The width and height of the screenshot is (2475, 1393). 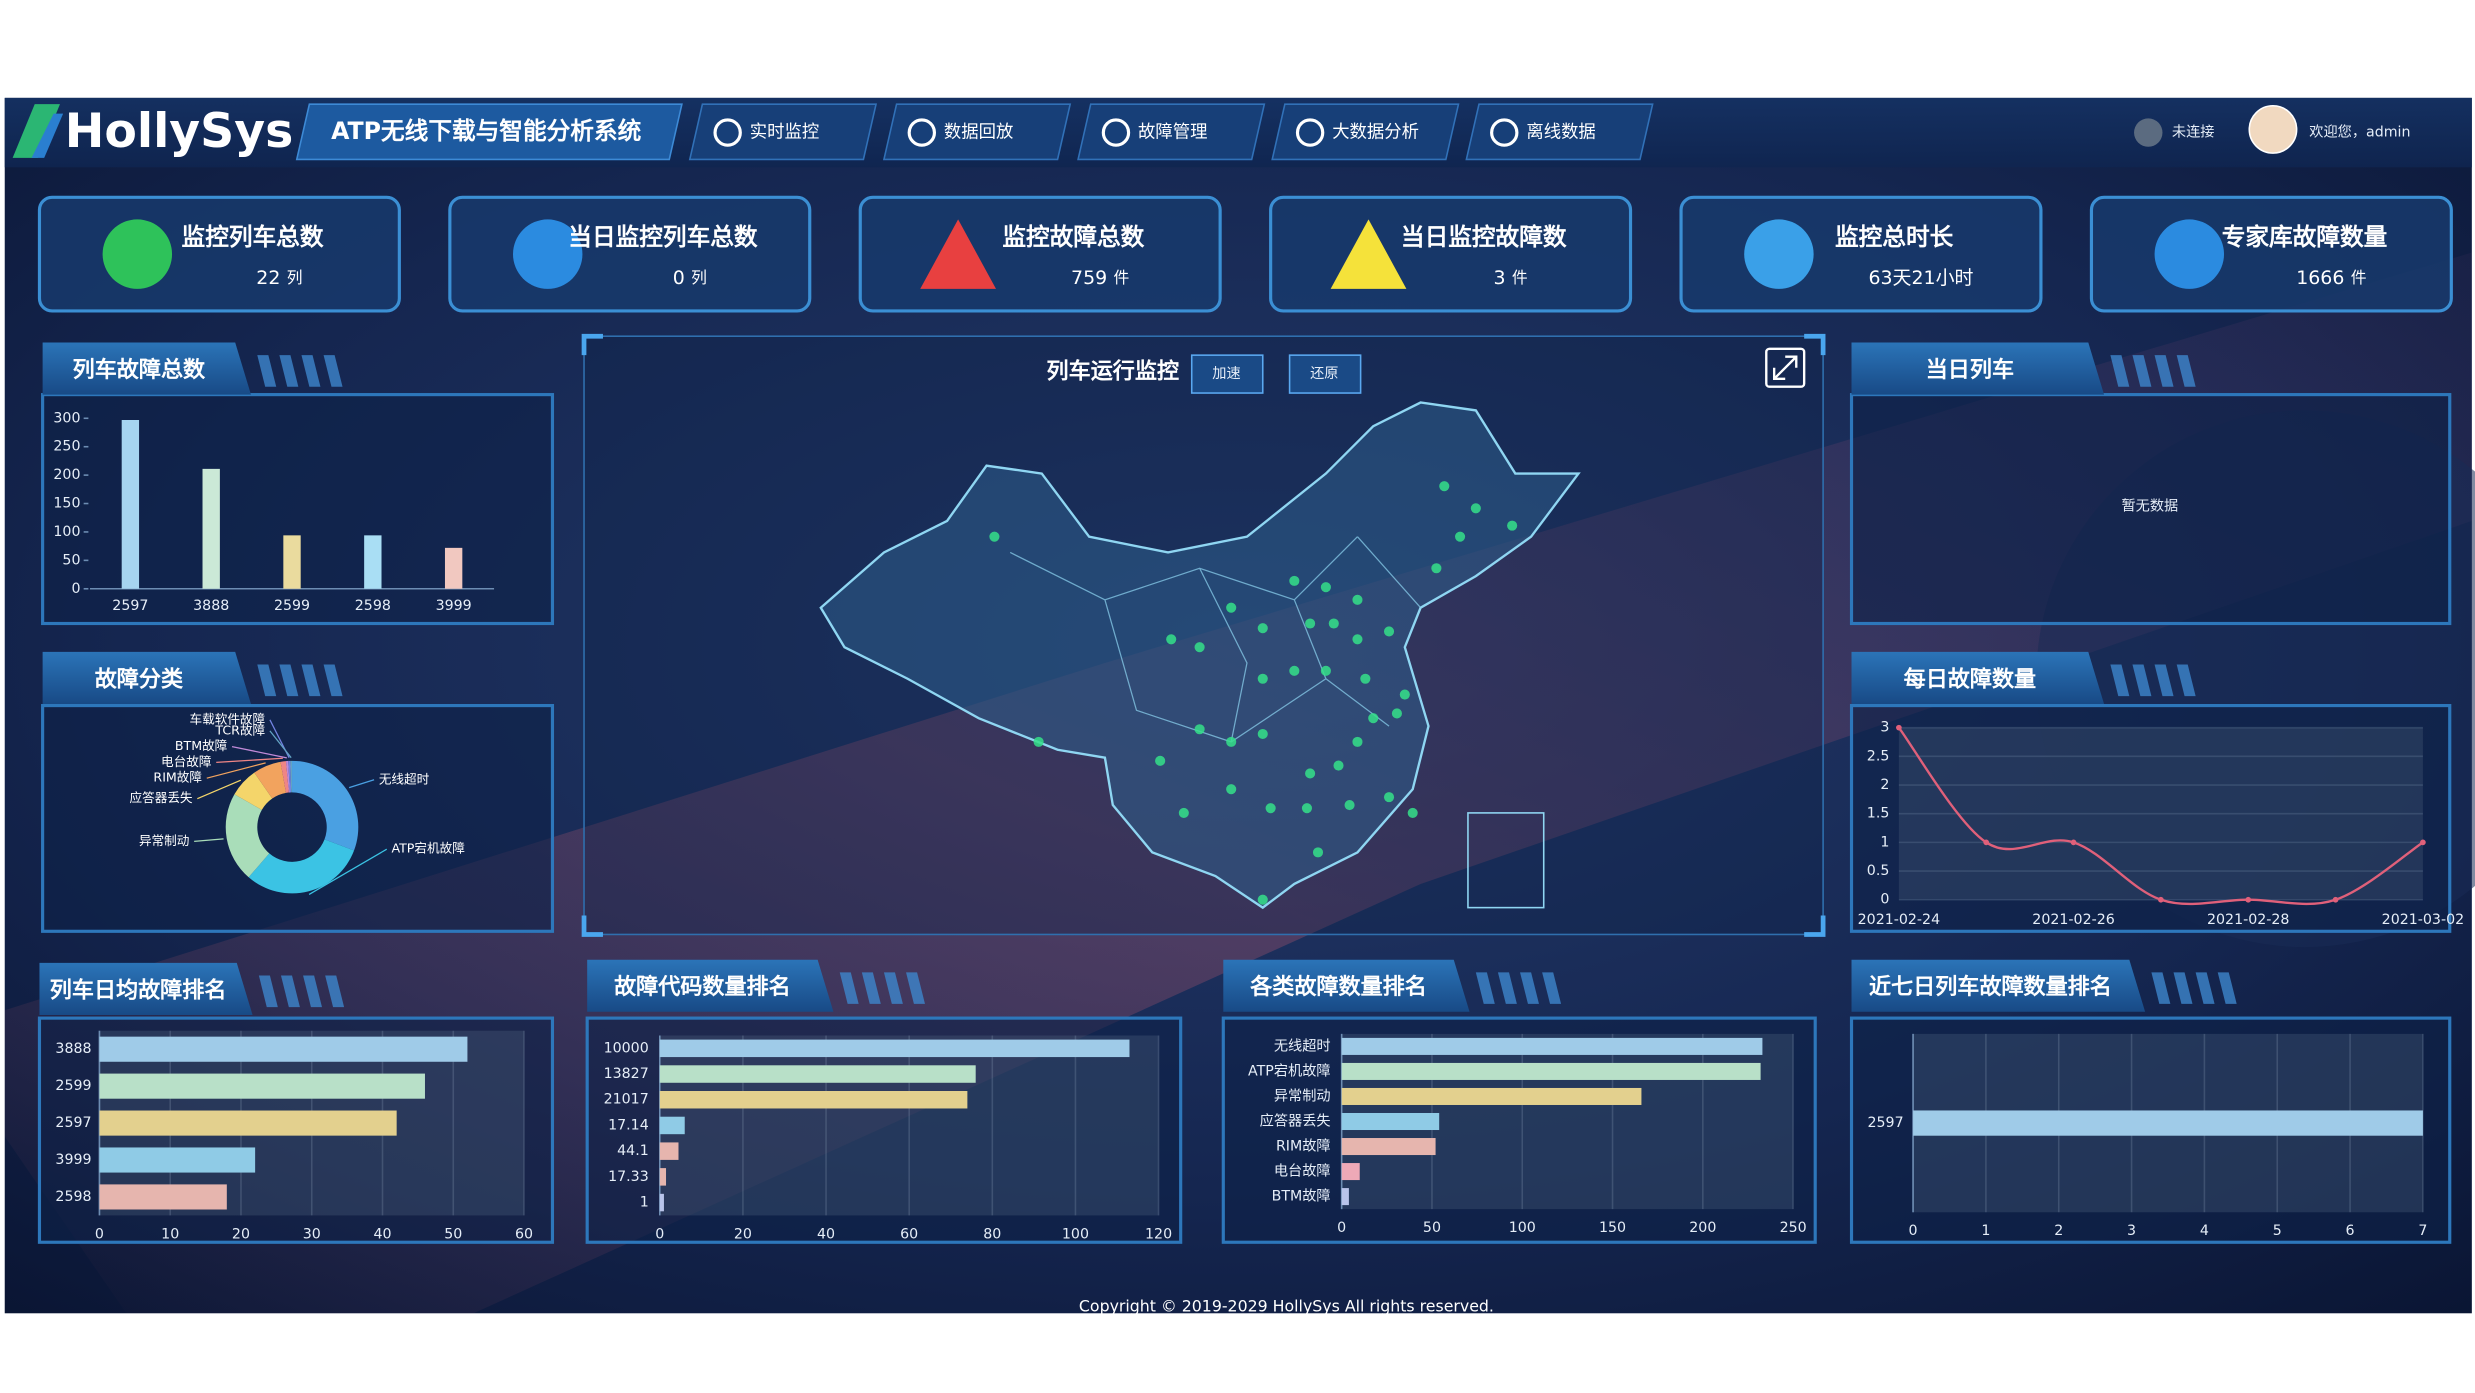 What do you see at coordinates (1295, 1121) in the screenshot?
I see `y-tick-label: 应答器丢失` at bounding box center [1295, 1121].